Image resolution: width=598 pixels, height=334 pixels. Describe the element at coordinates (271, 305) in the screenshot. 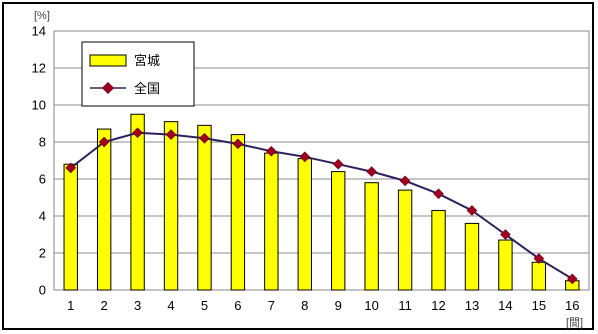

I see `x-tick-label: 7` at that location.